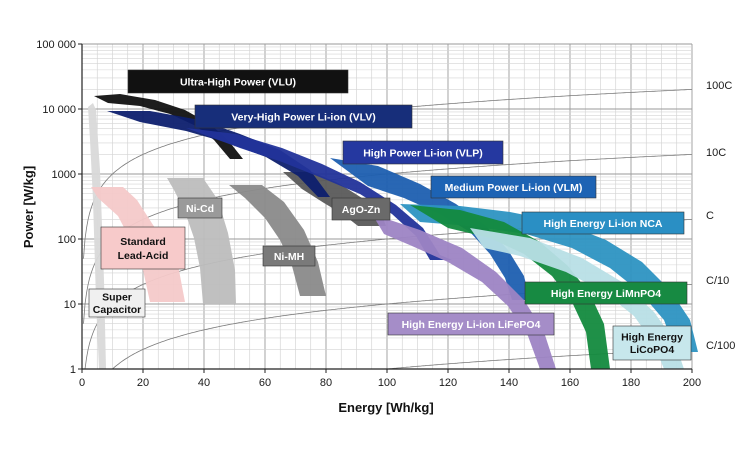  I want to click on chemistry-label-text: Medium Power Li-ion (VLM), so click(514, 188).